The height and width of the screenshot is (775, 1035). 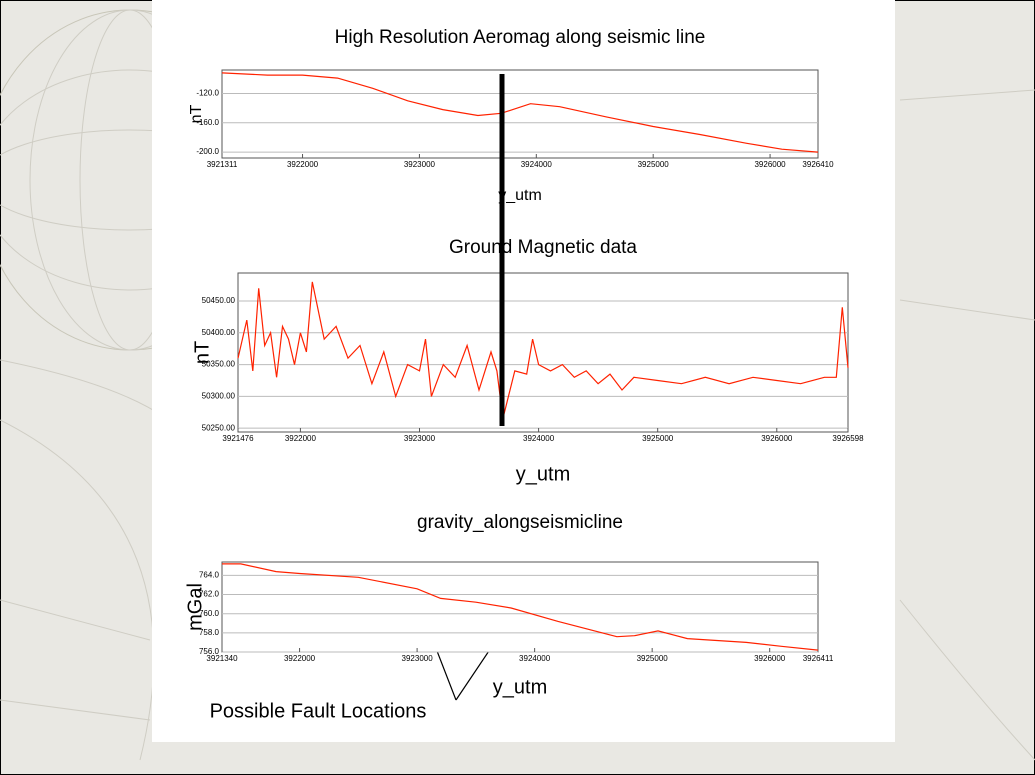 What do you see at coordinates (818, 164) in the screenshot?
I see `x-tick-label: 3926410` at bounding box center [818, 164].